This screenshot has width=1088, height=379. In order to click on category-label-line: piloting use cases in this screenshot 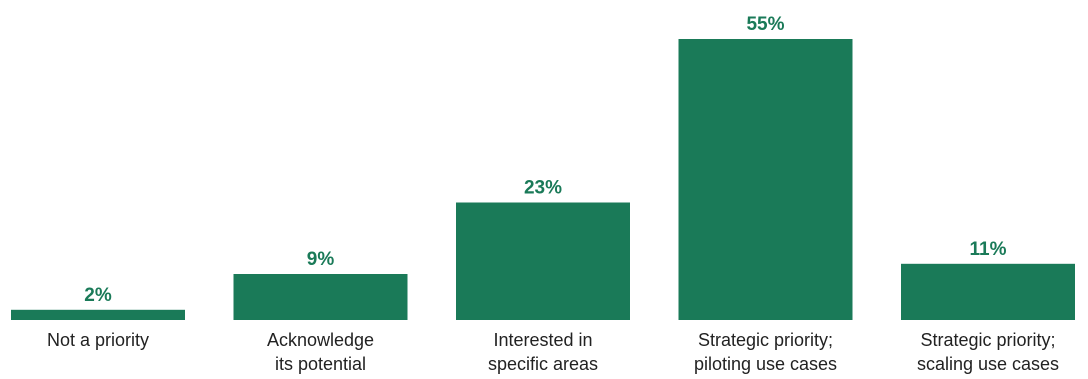, I will do `click(765, 364)`.